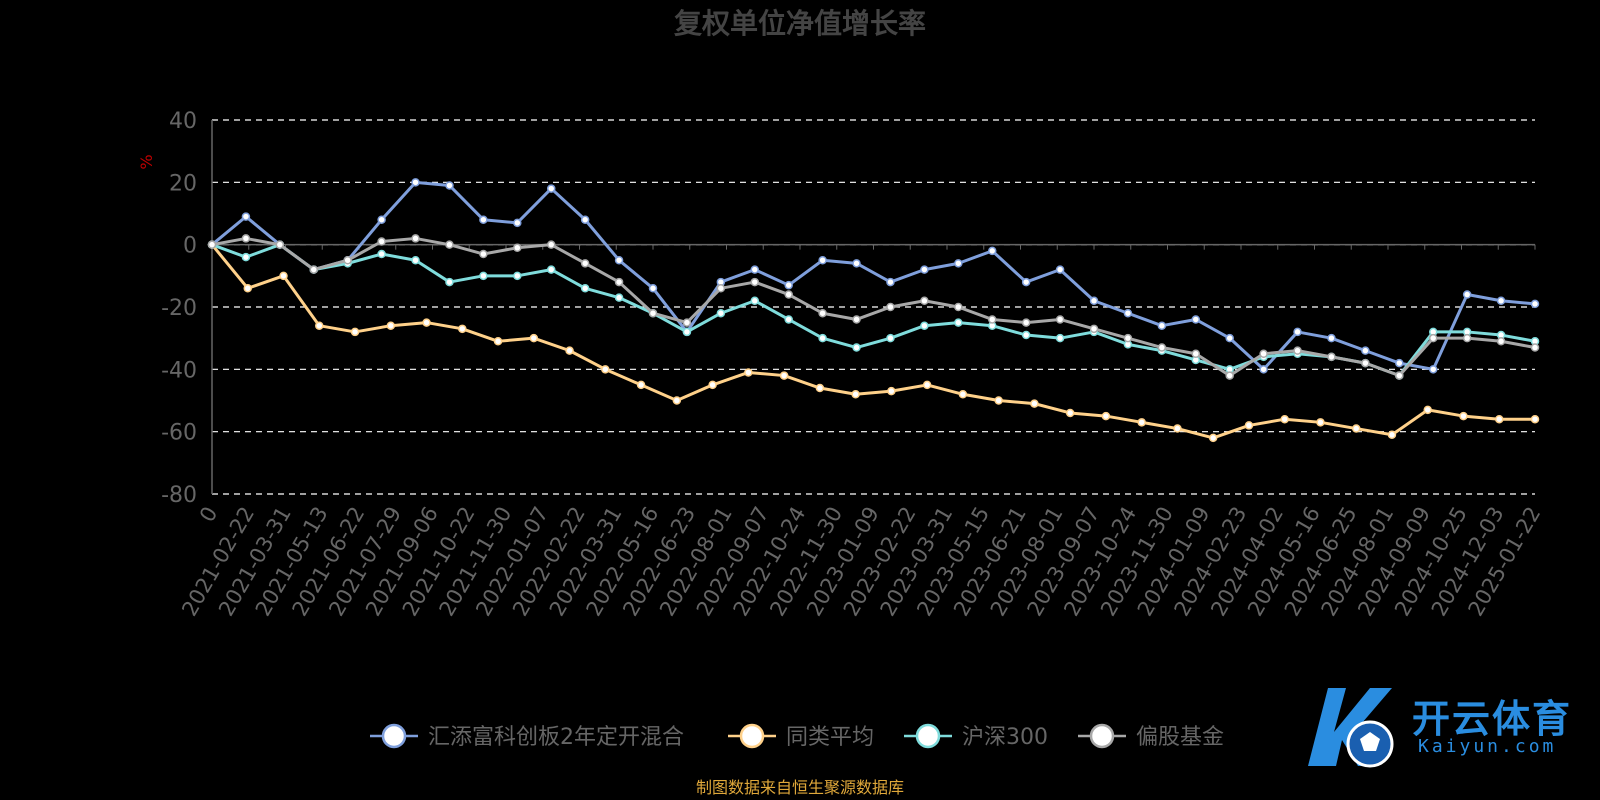 Image resolution: width=1600 pixels, height=800 pixels. What do you see at coordinates (183, 183) in the screenshot?
I see `y-tick-label: 20` at bounding box center [183, 183].